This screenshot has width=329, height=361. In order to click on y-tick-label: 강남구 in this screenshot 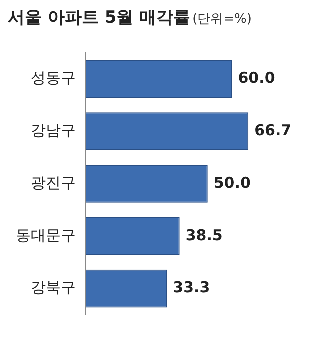, I will do `click(53, 130)`.